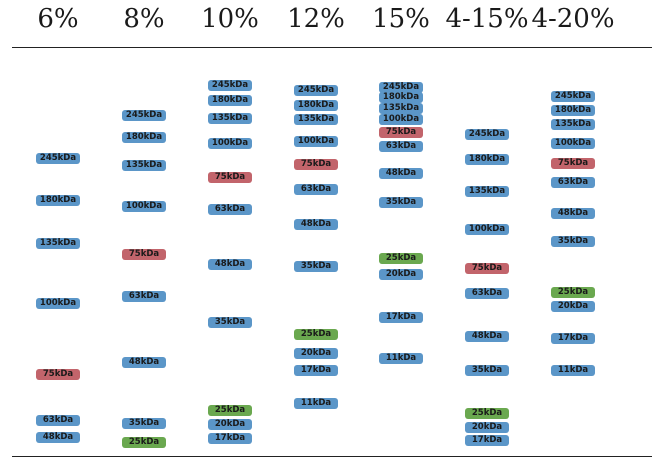 The image size is (664, 472). Describe the element at coordinates (144, 19) in the screenshot. I see `lane-header: 8%` at that location.